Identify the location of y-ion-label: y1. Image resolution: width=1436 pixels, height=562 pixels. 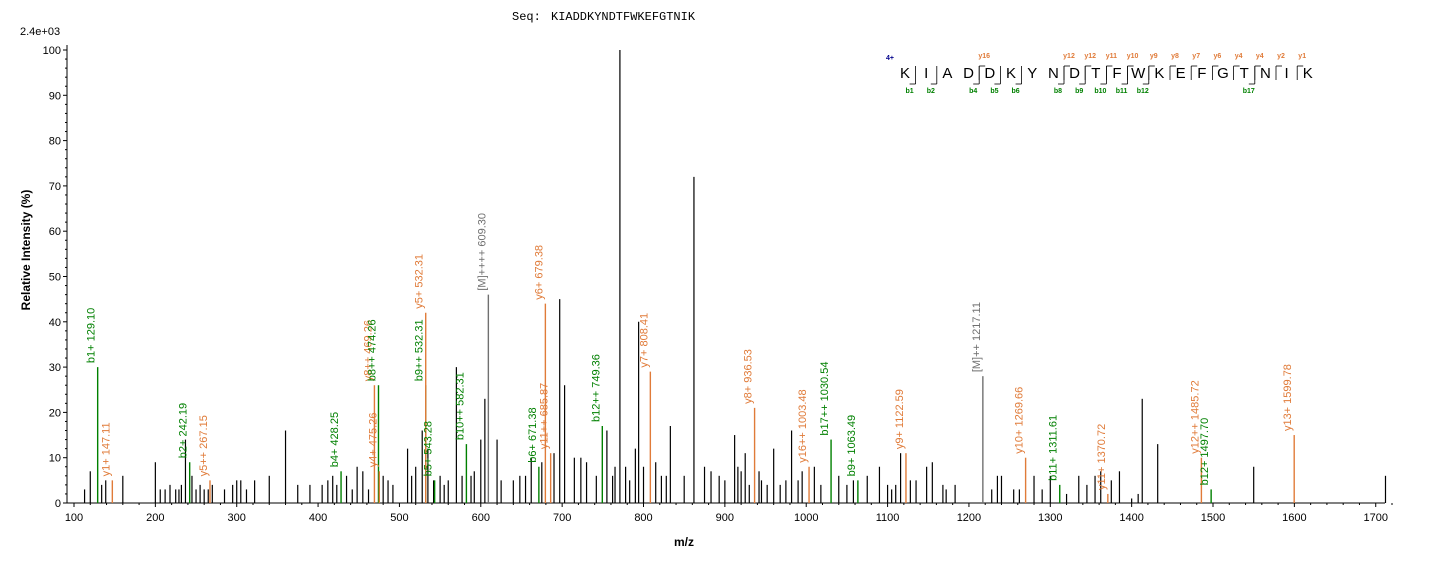
(1302, 56).